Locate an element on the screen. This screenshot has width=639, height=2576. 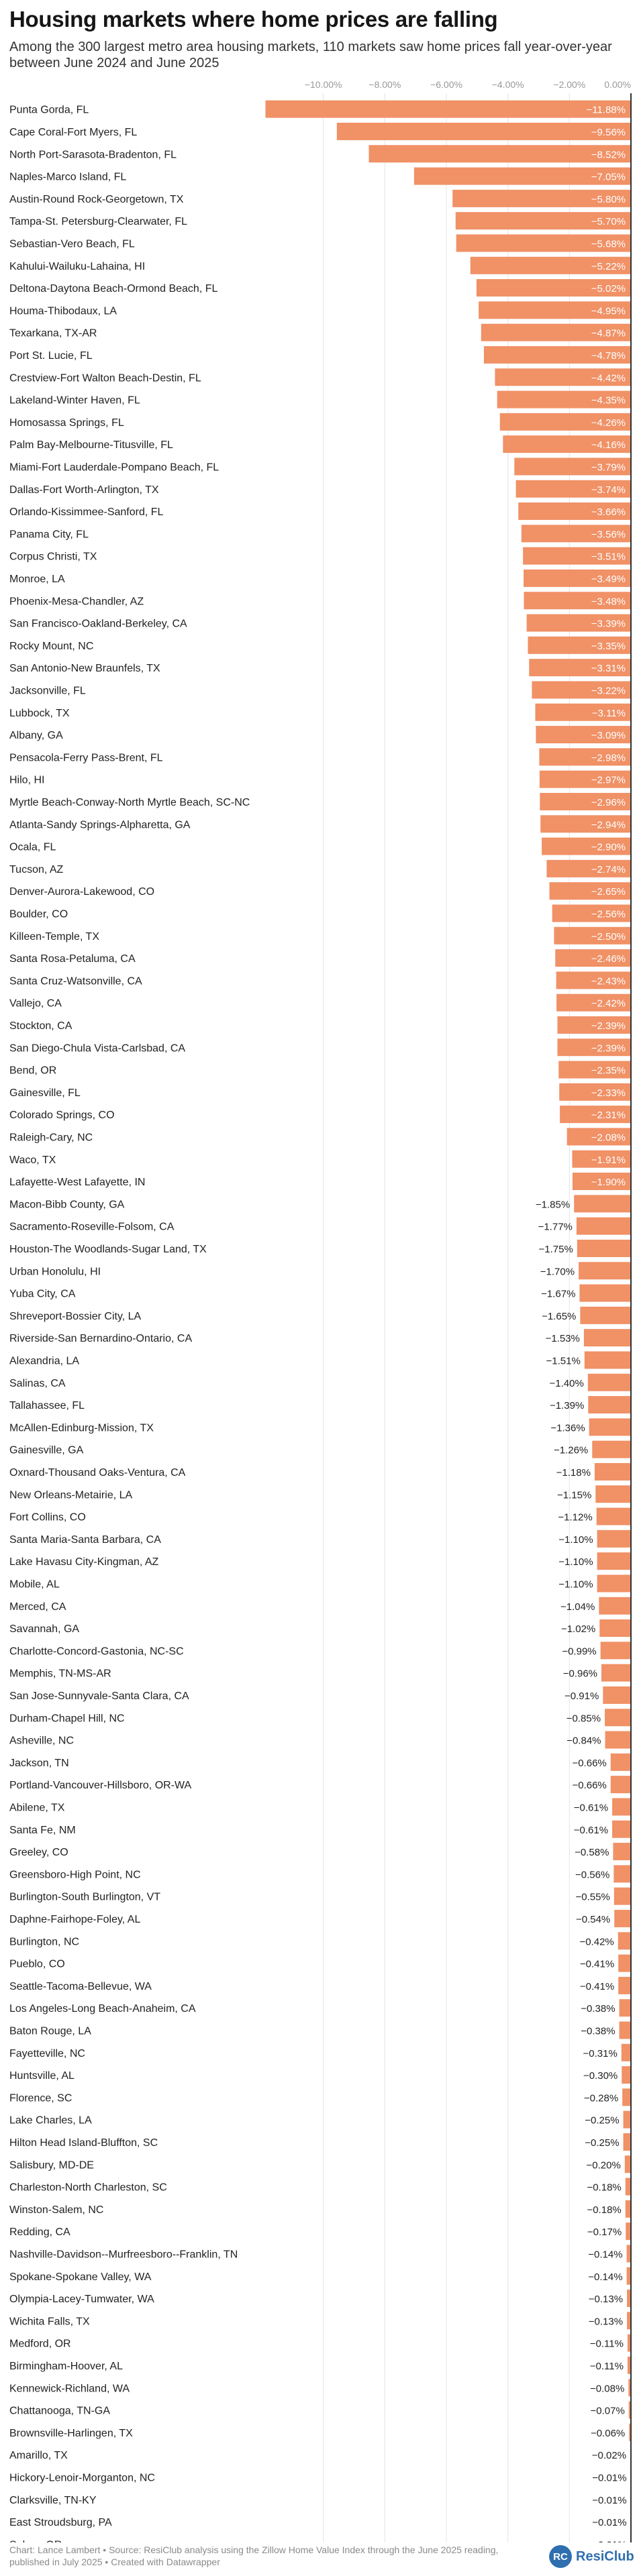
category-label: Fort Collins, CO is located at coordinates (47, 1517).